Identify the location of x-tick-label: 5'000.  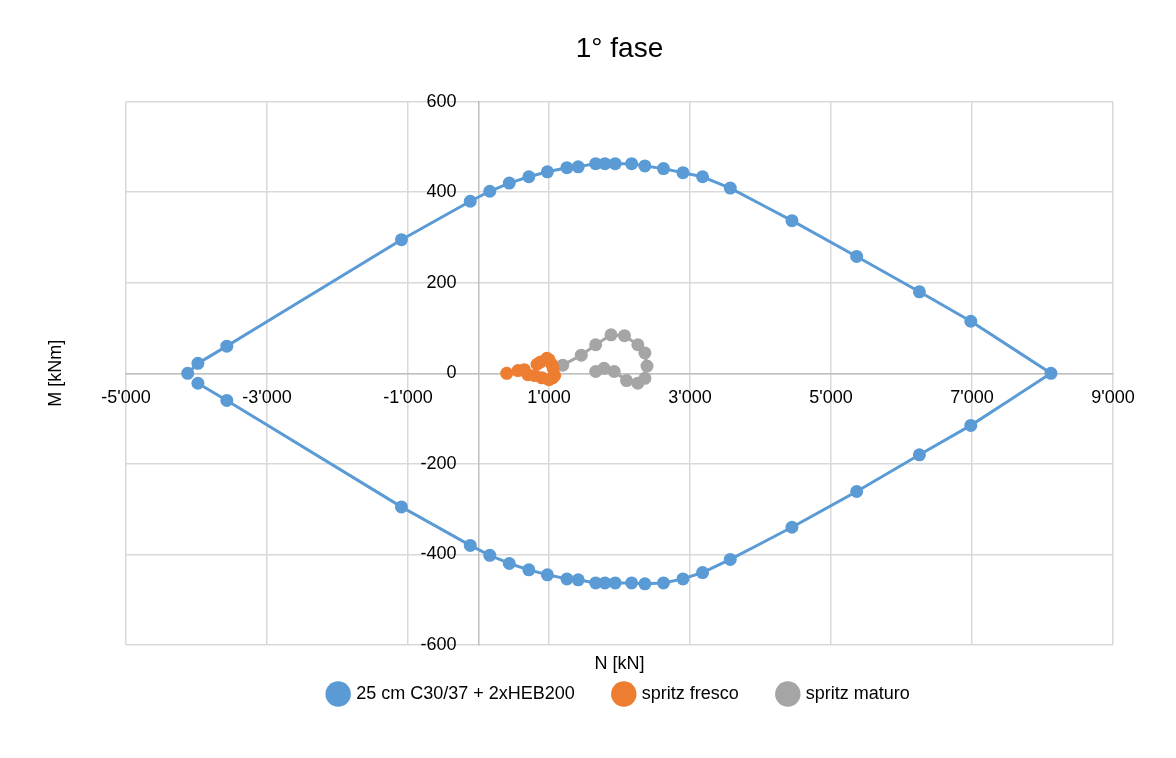
(831, 397).